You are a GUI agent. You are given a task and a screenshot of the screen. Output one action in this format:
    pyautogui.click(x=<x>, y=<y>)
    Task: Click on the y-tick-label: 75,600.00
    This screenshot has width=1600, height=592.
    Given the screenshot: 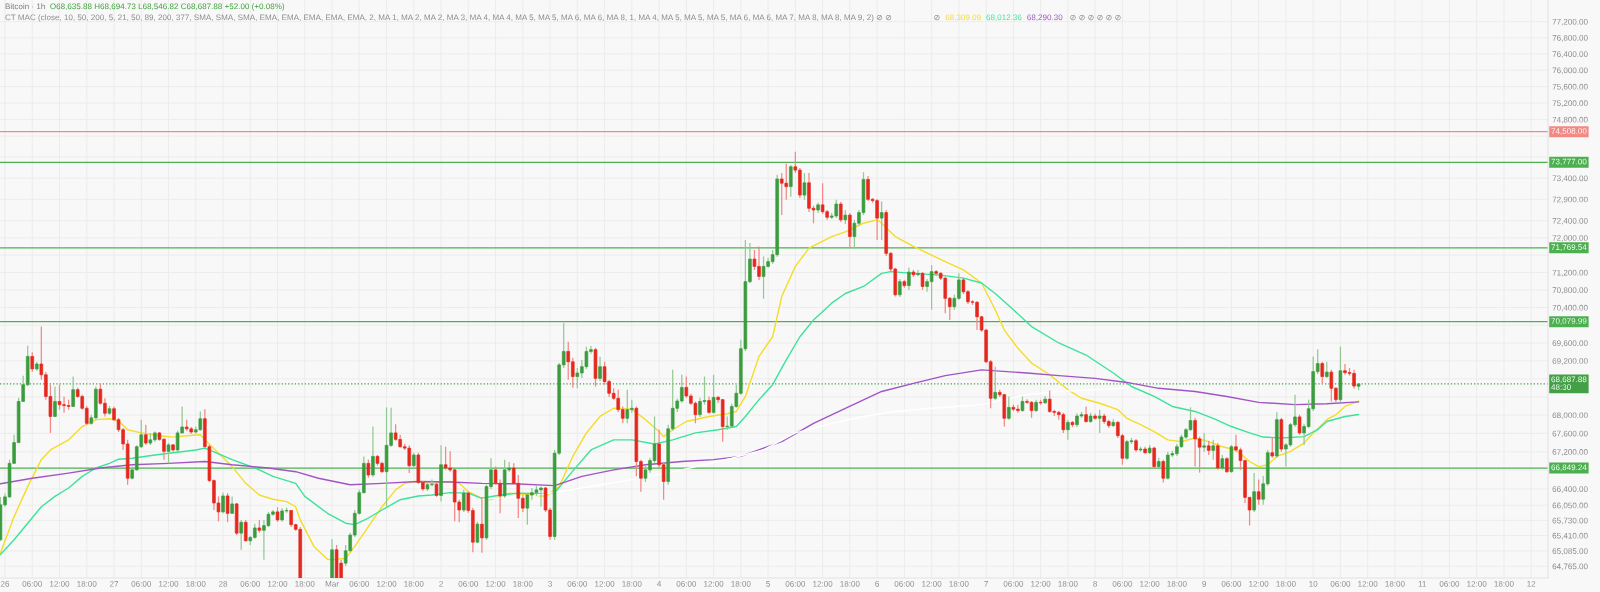 What is the action you would take?
    pyautogui.click(x=1570, y=87)
    